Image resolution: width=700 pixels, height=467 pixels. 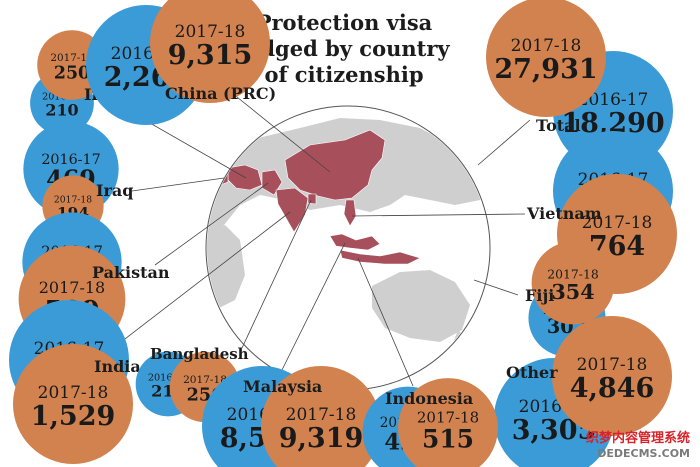 What do you see at coordinates (572, 292) in the screenshot?
I see `bubble-value-label: 354` at bounding box center [572, 292].